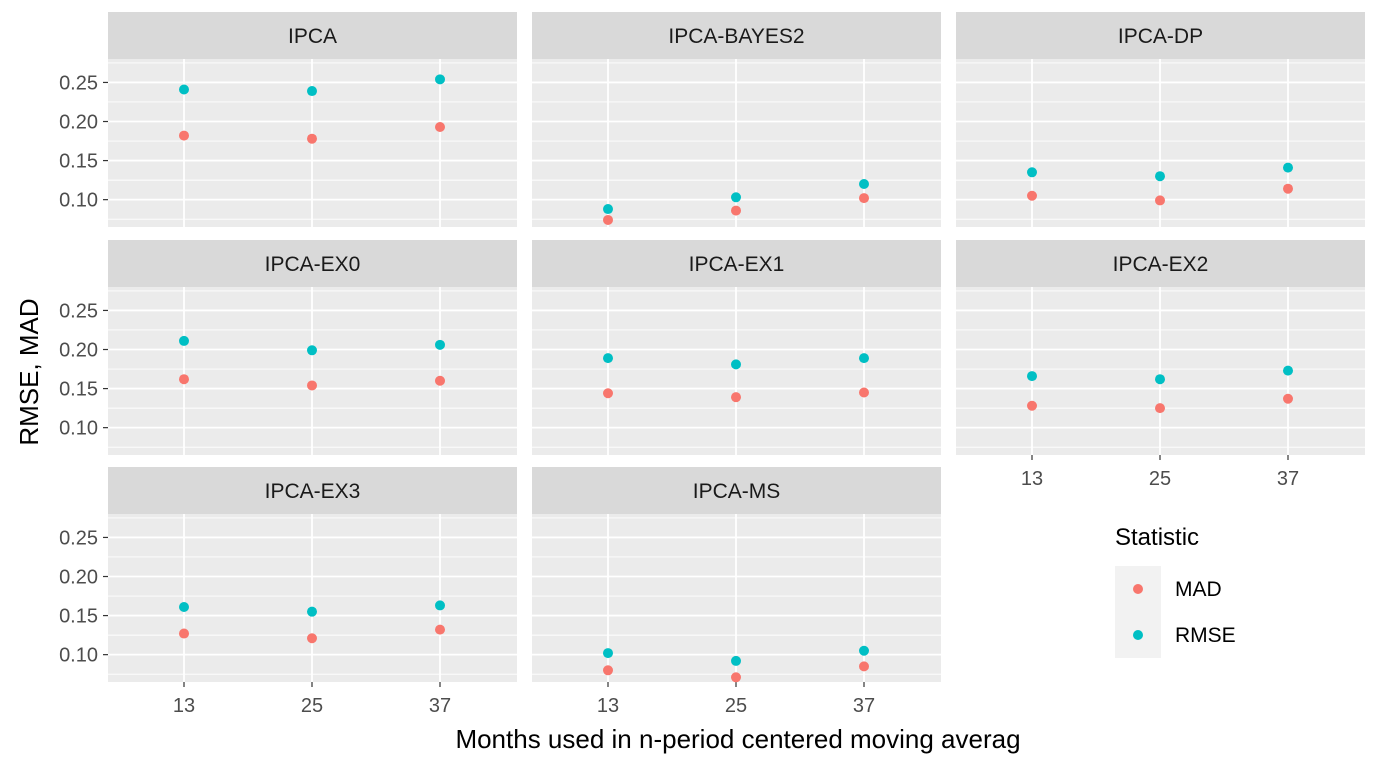 This screenshot has width=1382, height=768. I want to click on legend-marker-mad, so click(1138, 589).